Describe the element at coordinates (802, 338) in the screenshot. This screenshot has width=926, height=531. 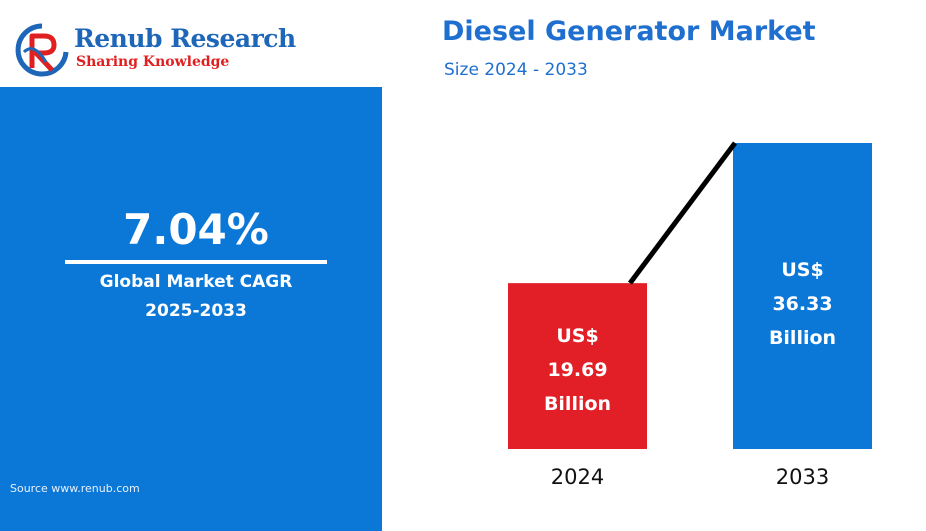
I see `bar-label-2033-line3: Billion` at that location.